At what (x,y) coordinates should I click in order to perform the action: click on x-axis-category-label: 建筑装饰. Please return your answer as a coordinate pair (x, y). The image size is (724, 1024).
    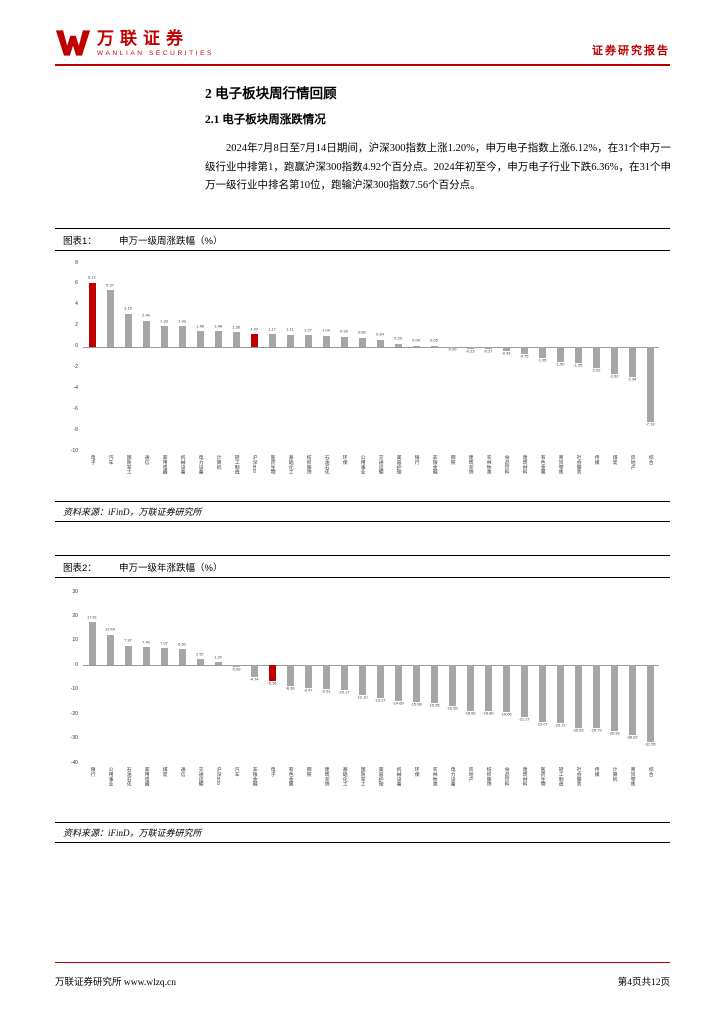
    Looking at the image, I should click on (326, 777).